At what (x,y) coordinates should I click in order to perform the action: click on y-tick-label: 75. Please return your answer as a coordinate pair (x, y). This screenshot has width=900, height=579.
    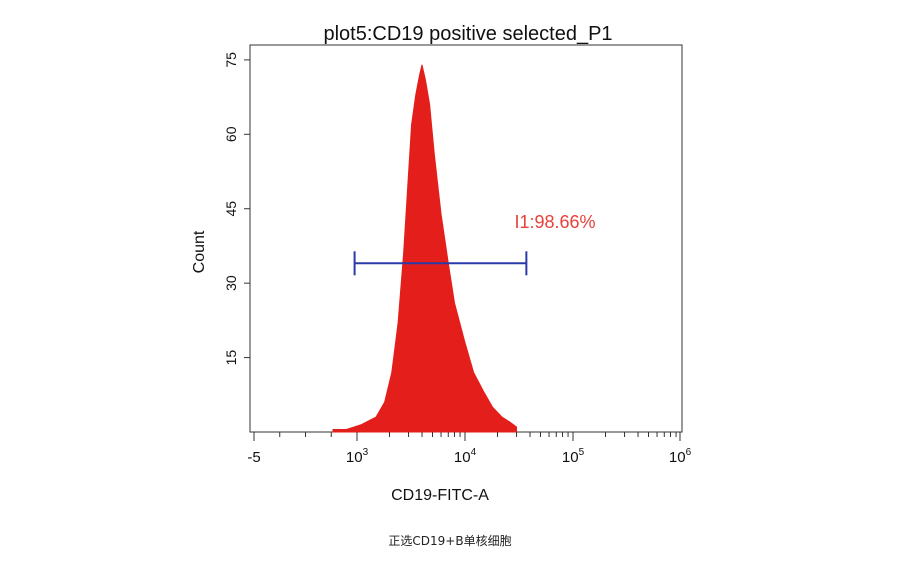
    Looking at the image, I should click on (231, 60).